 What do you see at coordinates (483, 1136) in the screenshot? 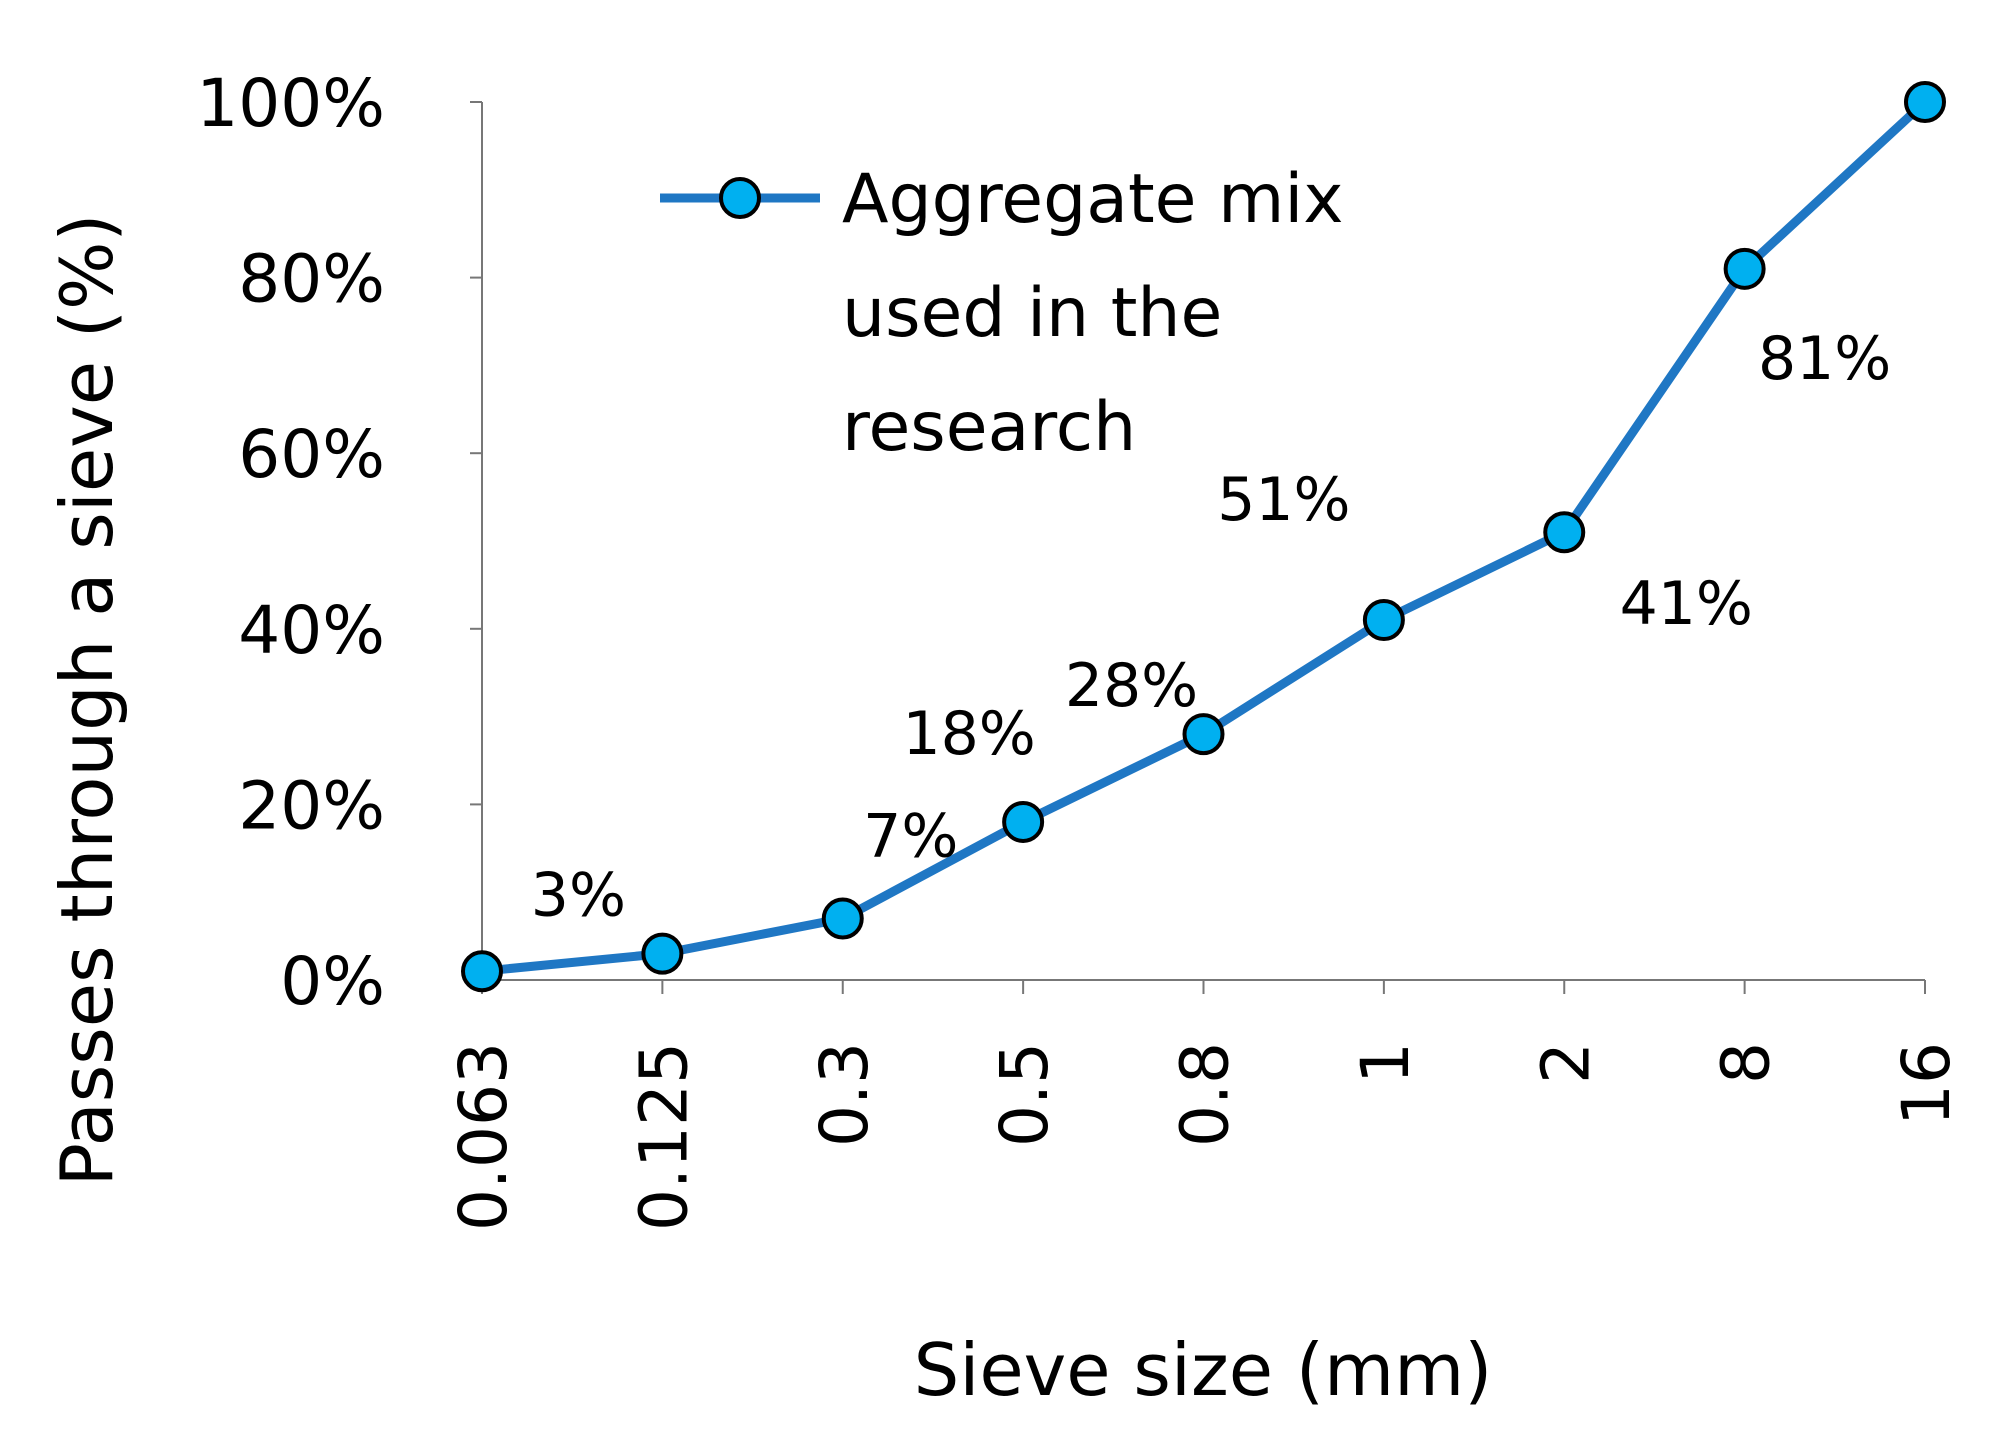
I see `x-tick-label: 0.063` at bounding box center [483, 1136].